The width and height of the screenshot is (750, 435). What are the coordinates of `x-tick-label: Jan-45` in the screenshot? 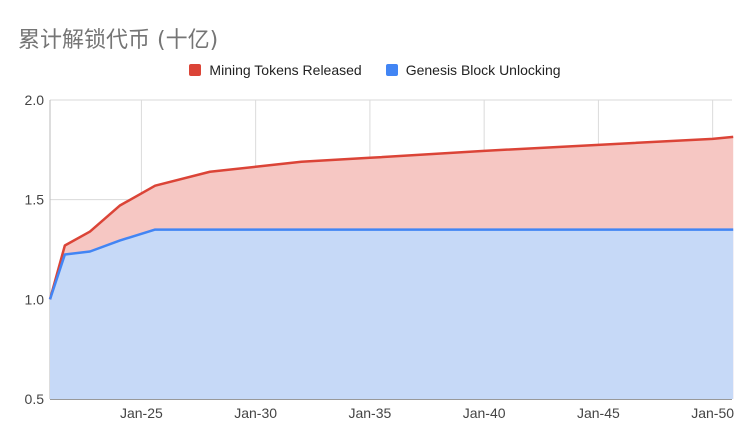 It's located at (598, 413).